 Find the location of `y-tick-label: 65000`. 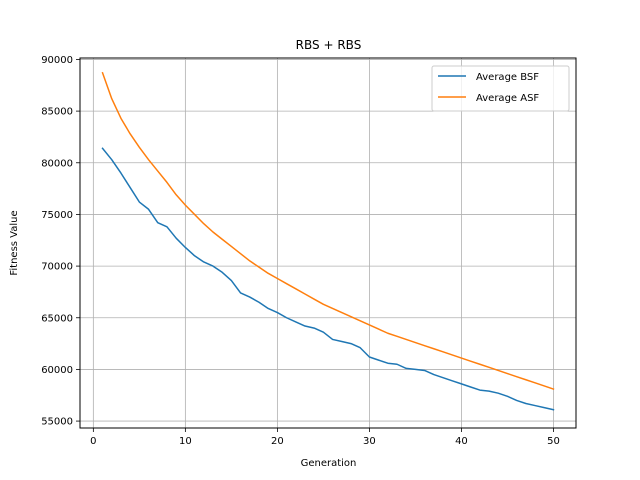

y-tick-label: 65000 is located at coordinates (57, 318).